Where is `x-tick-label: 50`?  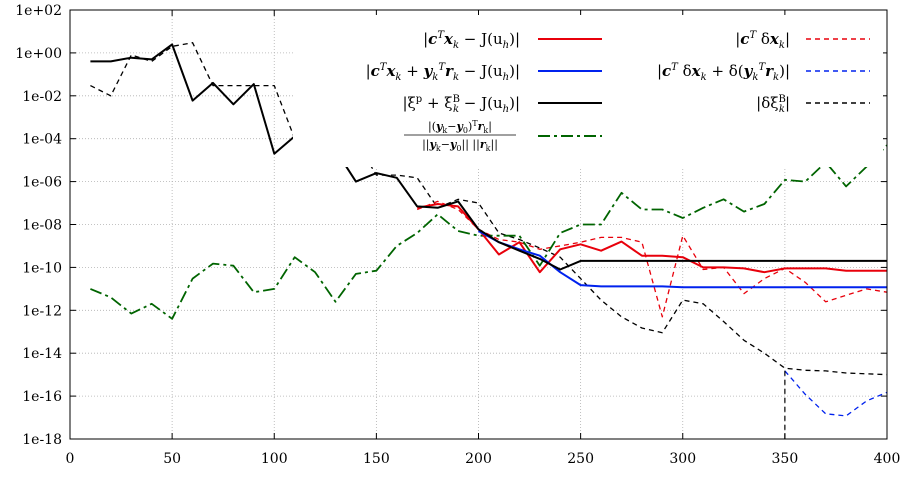 x-tick-label: 50 is located at coordinates (172, 459).